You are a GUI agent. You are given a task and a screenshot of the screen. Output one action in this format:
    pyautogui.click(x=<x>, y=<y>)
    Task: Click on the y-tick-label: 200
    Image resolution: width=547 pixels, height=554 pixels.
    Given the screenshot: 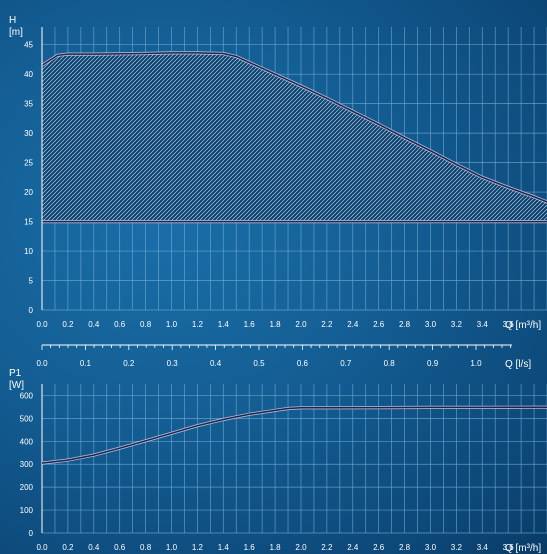 What is the action you would take?
    pyautogui.click(x=27, y=487)
    